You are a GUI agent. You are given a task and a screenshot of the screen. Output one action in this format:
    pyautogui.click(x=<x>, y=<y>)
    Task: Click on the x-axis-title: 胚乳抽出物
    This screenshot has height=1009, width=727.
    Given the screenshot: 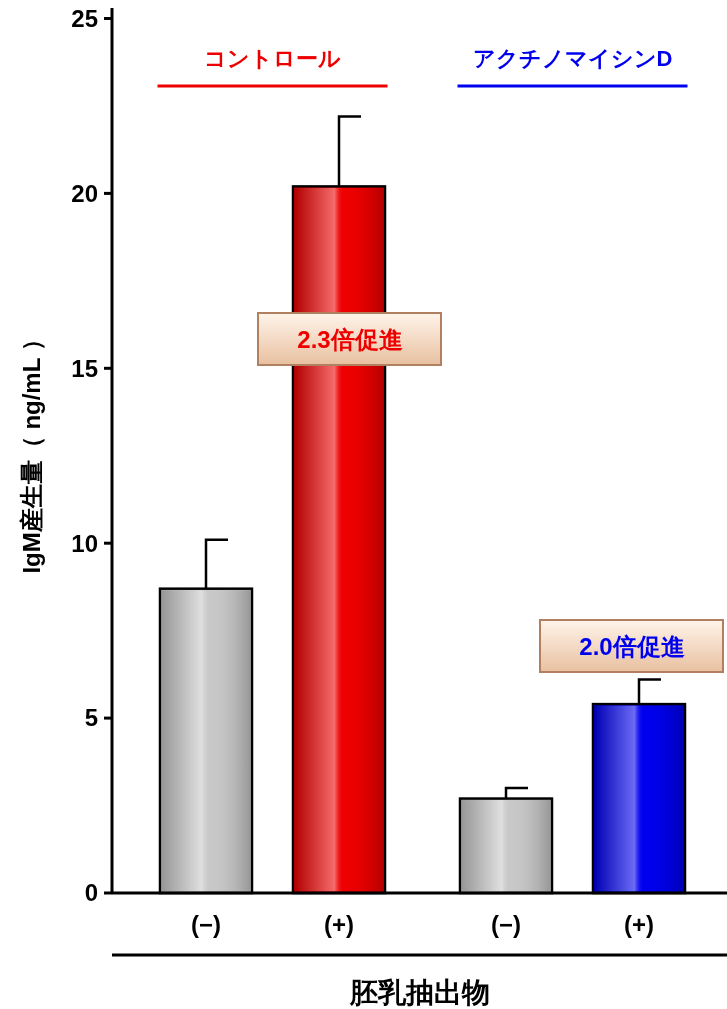 What is the action you would take?
    pyautogui.click(x=419, y=992)
    